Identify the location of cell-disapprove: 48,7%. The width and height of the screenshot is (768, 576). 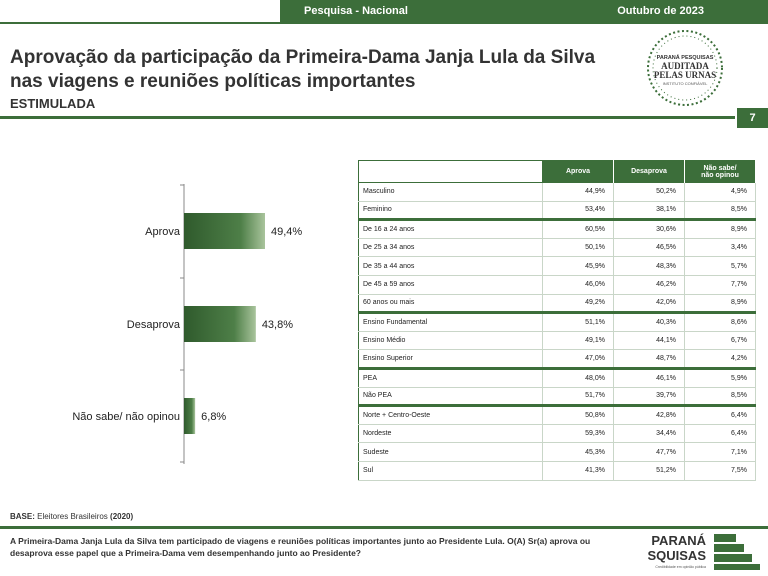
(649, 359).